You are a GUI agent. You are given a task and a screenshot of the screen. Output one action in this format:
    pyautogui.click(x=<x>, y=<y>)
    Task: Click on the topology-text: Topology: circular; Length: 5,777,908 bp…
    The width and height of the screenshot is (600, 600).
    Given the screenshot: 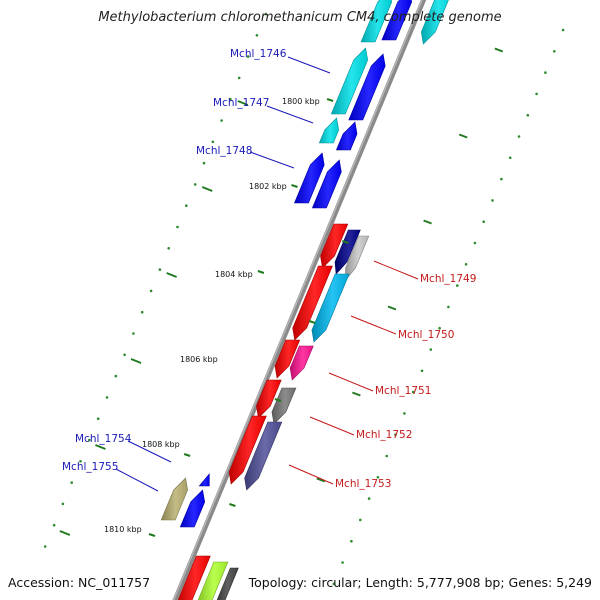 What is the action you would take?
    pyautogui.click(x=420, y=582)
    